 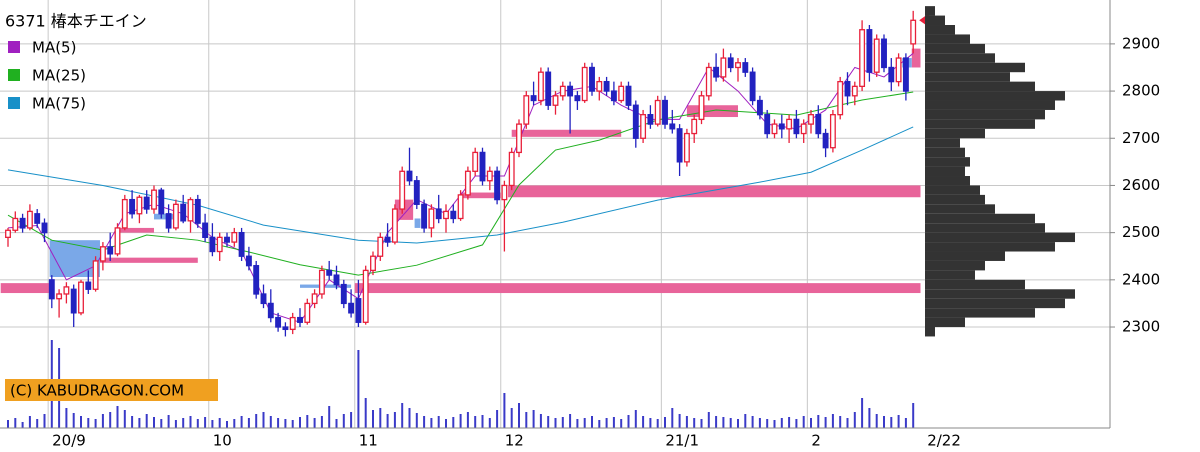 I want to click on legend-label: MA(5), so click(x=54, y=48).